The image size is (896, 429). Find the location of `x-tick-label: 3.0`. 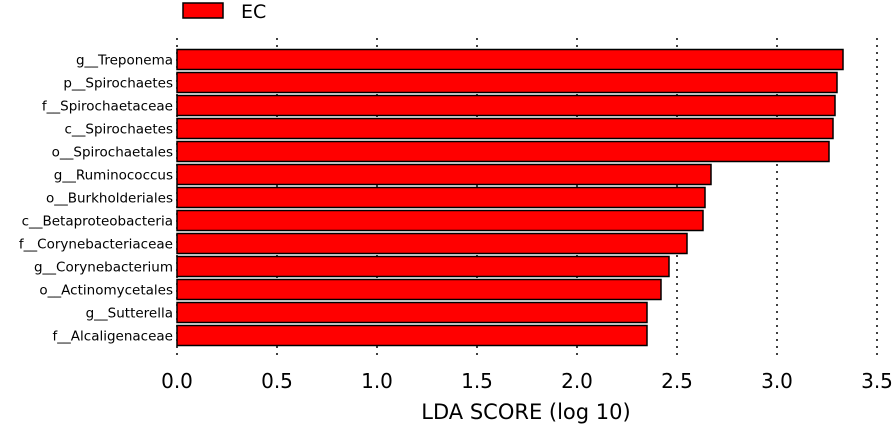

x-tick-label: 3.0 is located at coordinates (777, 381).